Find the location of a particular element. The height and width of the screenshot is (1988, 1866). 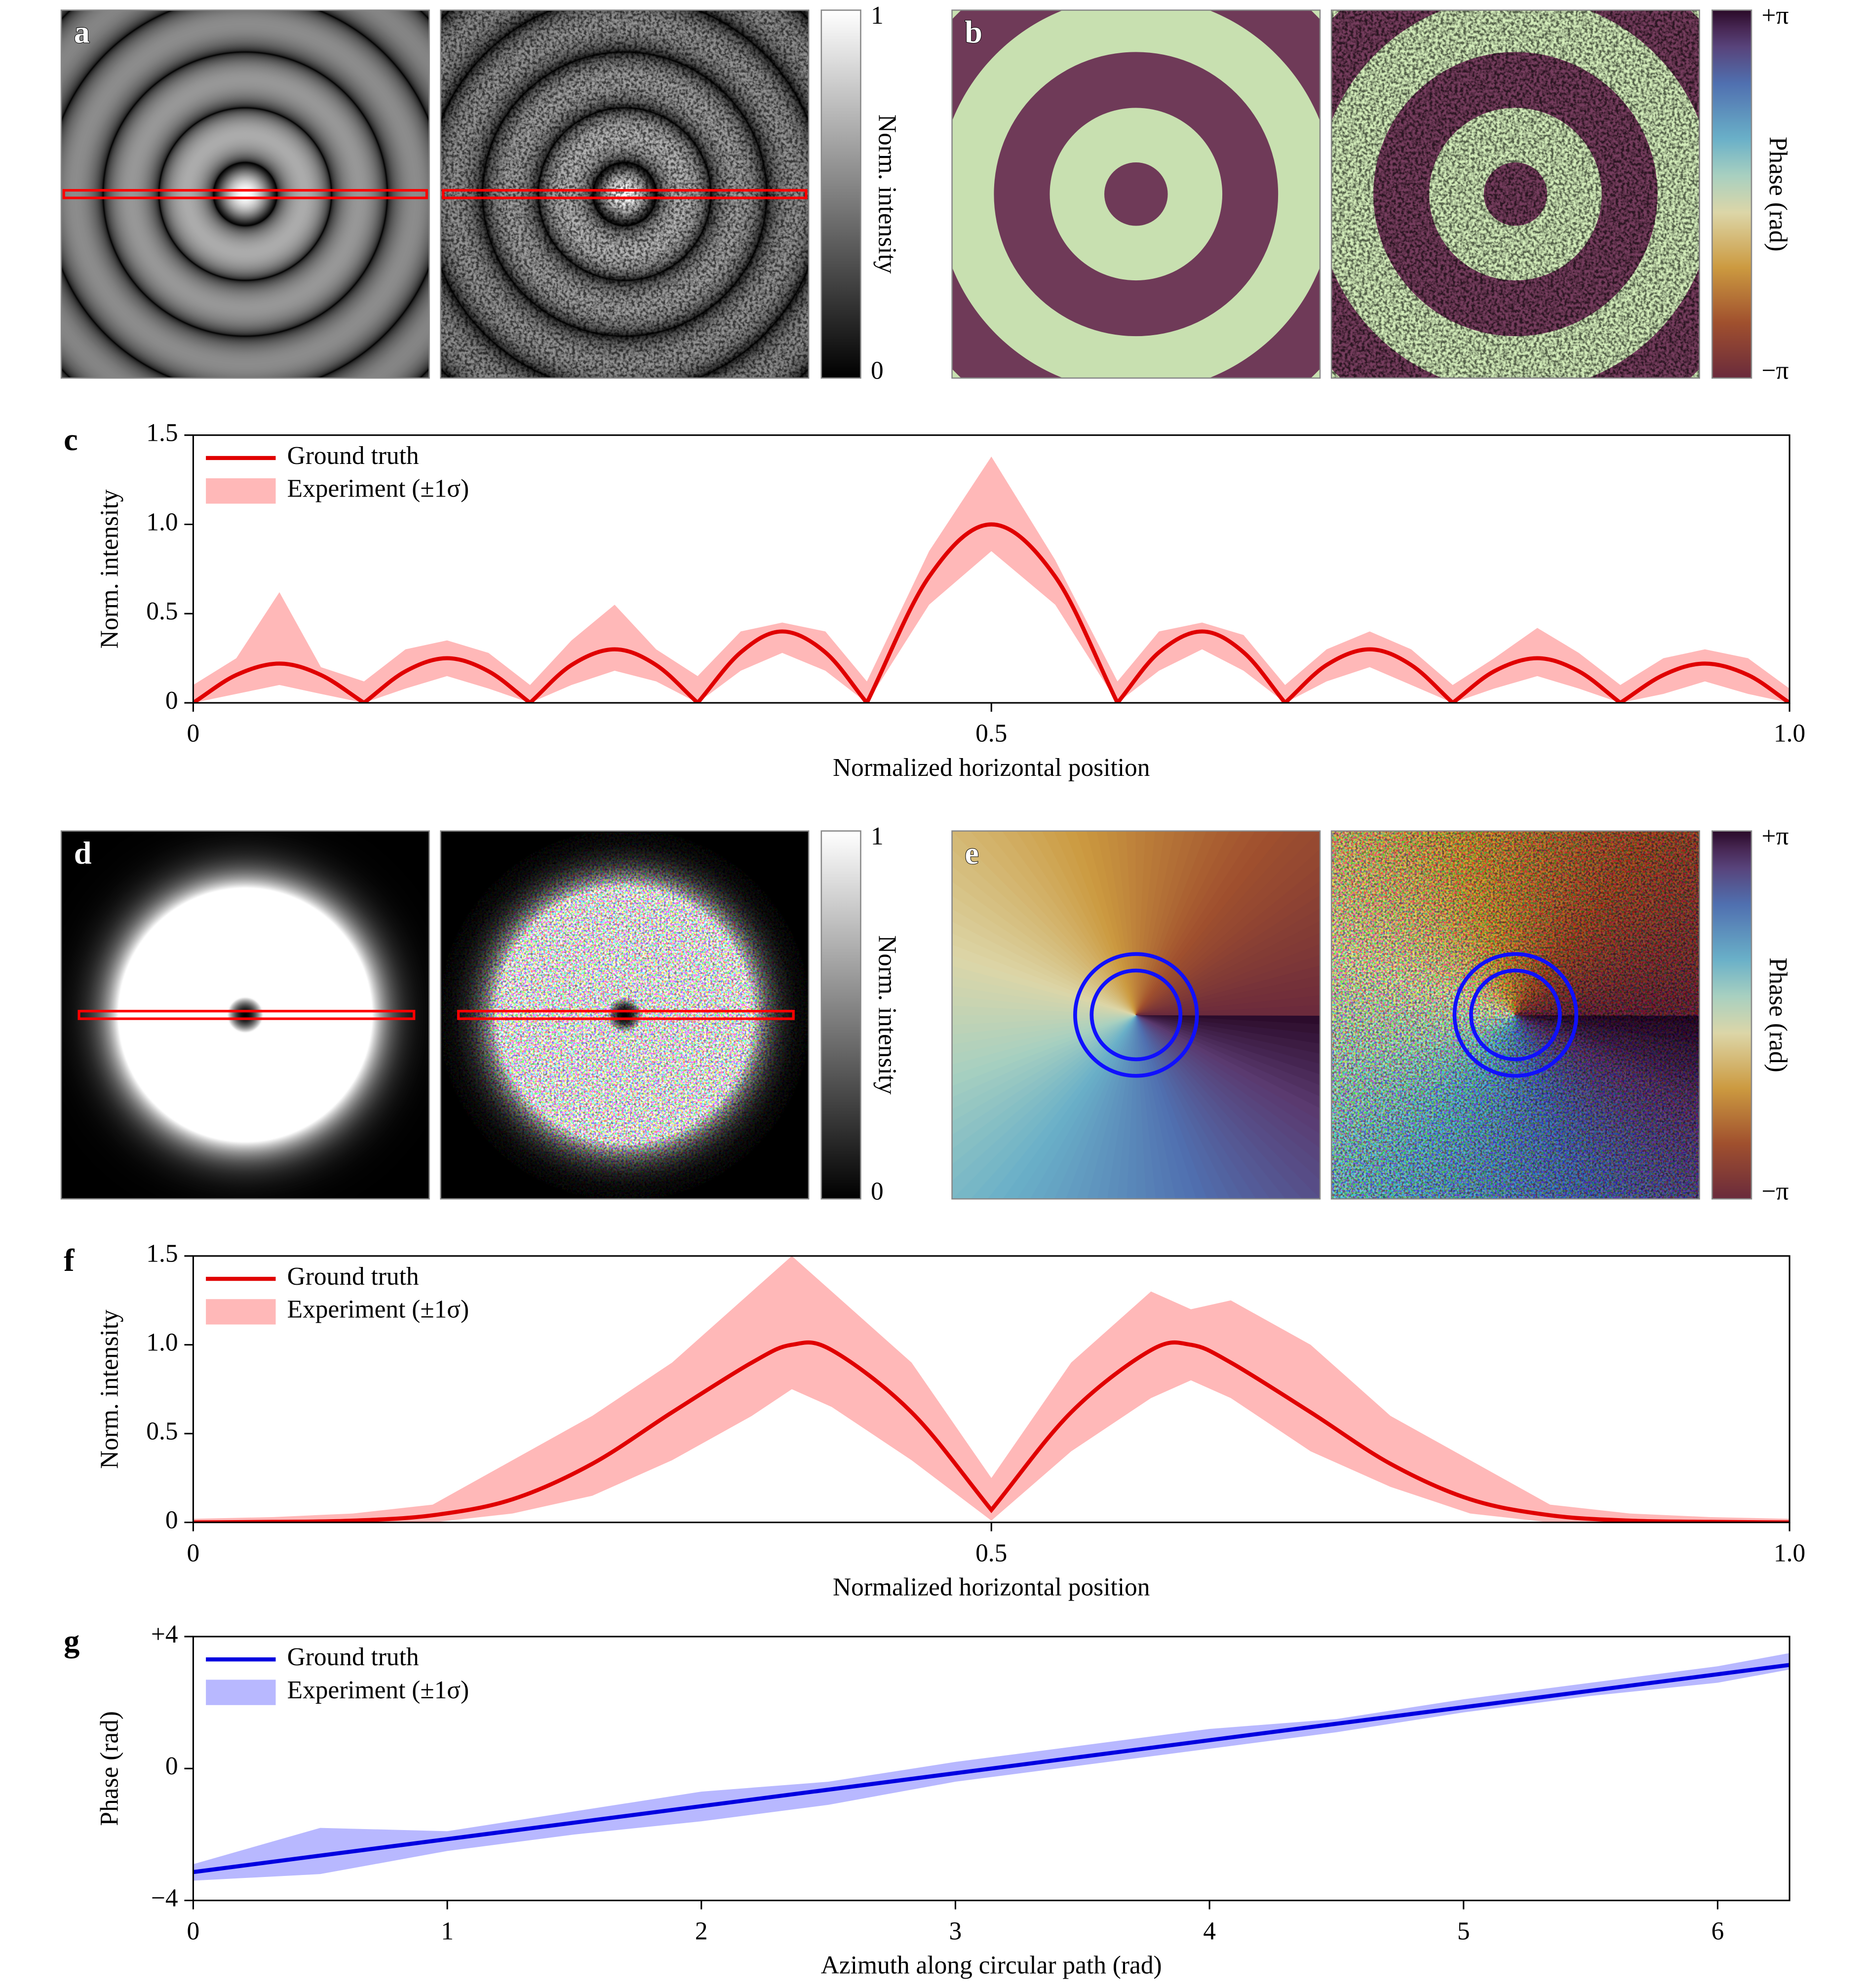

x-tick-label: 1 is located at coordinates (448, 1931).